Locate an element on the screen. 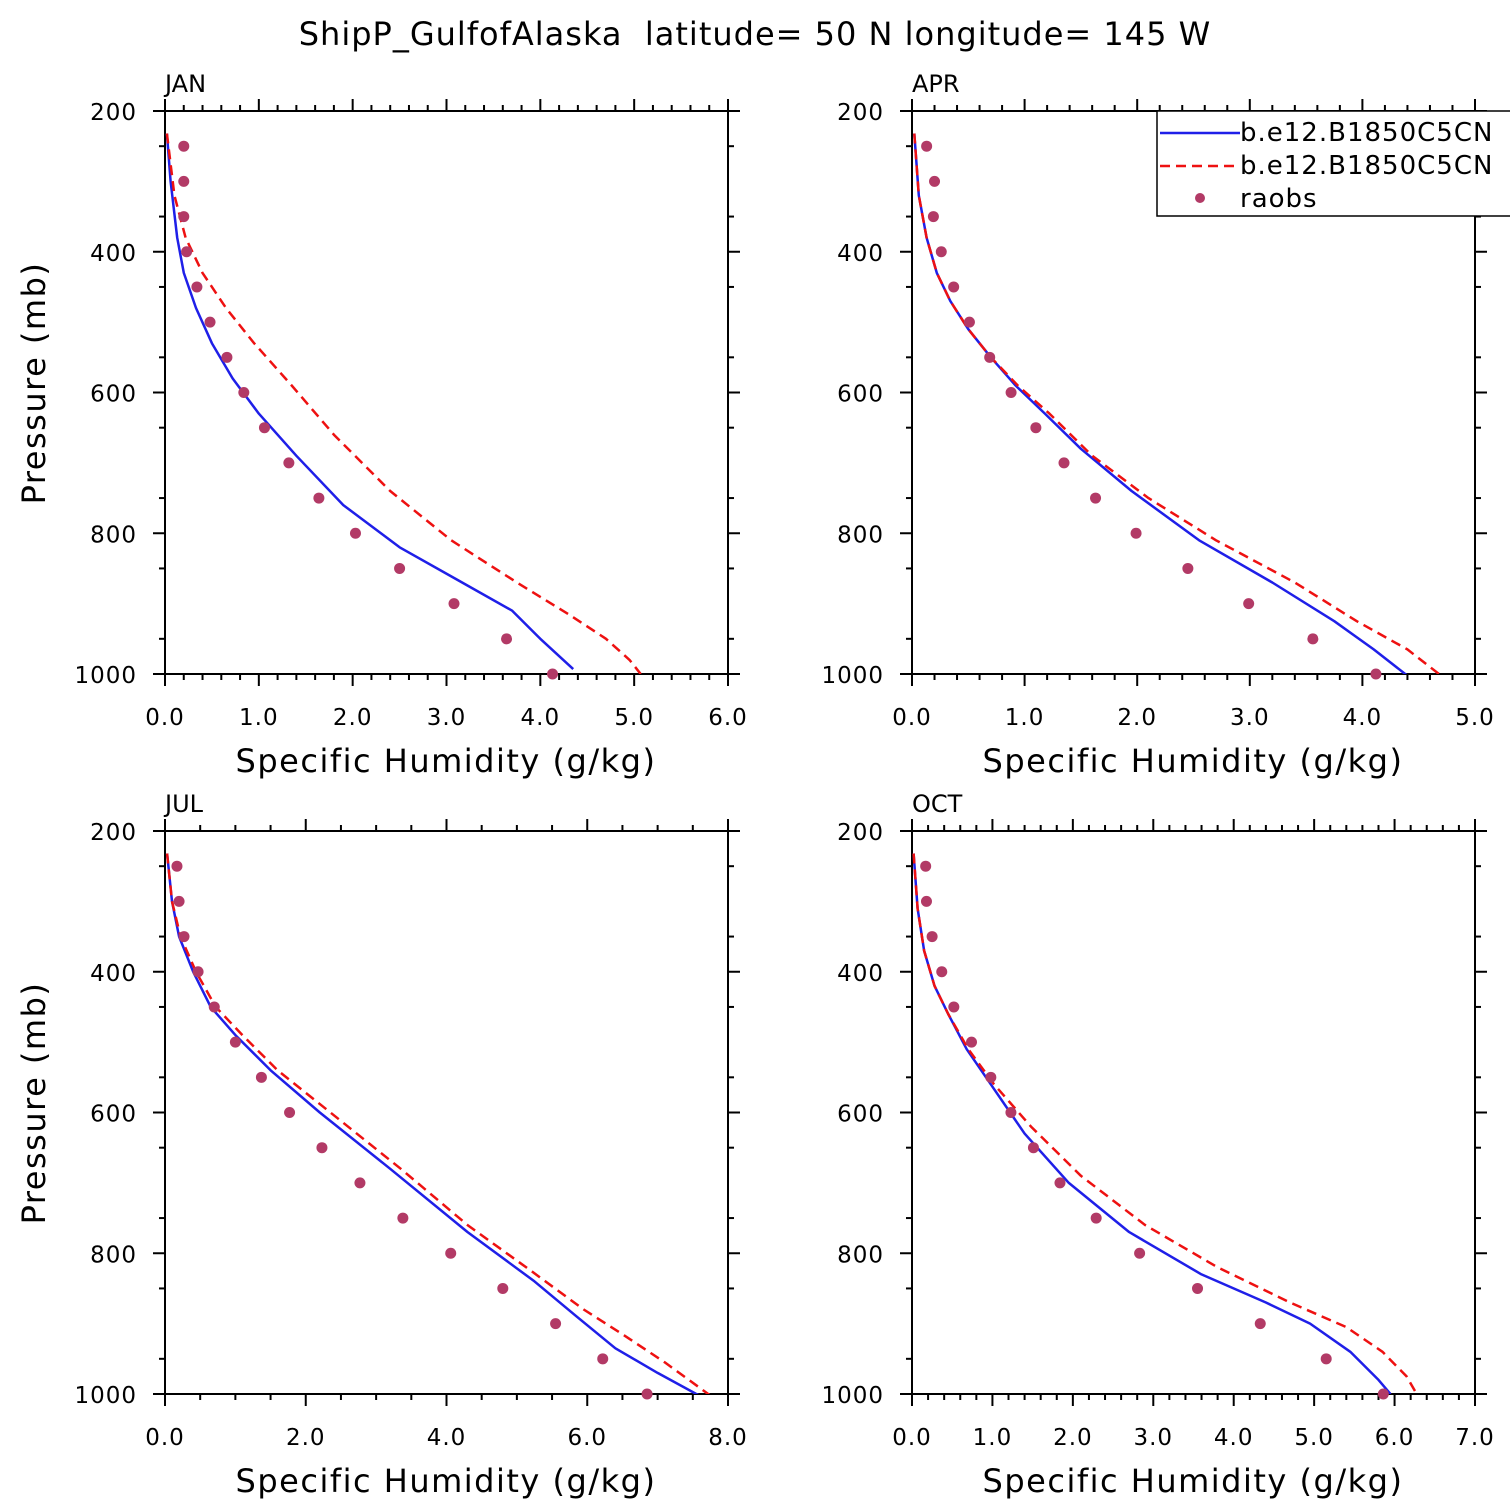 This screenshot has width=1510, height=1510. plot-frame-jul is located at coordinates (446, 1112).